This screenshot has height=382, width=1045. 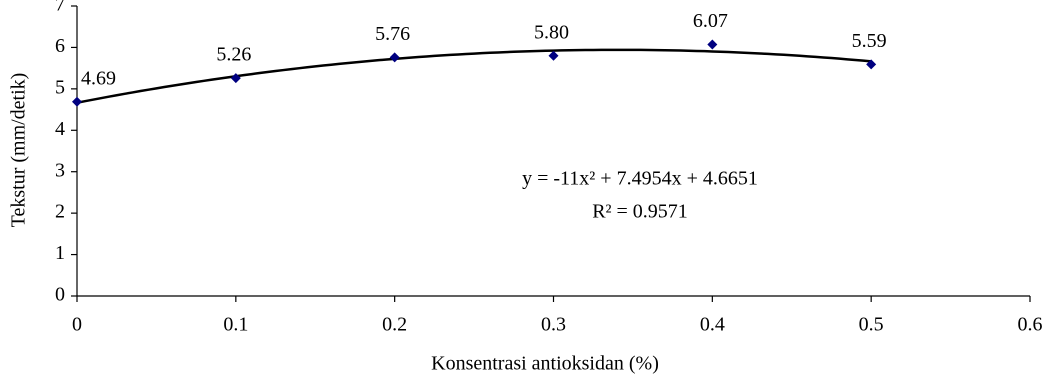 What do you see at coordinates (545, 364) in the screenshot?
I see `x-axis-label: Konsentrasi antioksidan (%)` at bounding box center [545, 364].